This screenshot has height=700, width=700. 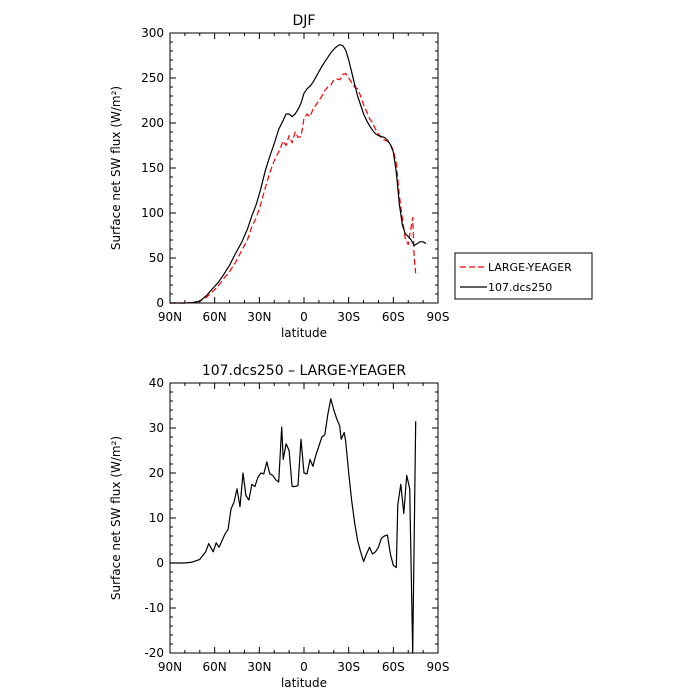 What do you see at coordinates (156, 518) in the screenshot?
I see `y-tick-label: 10` at bounding box center [156, 518].